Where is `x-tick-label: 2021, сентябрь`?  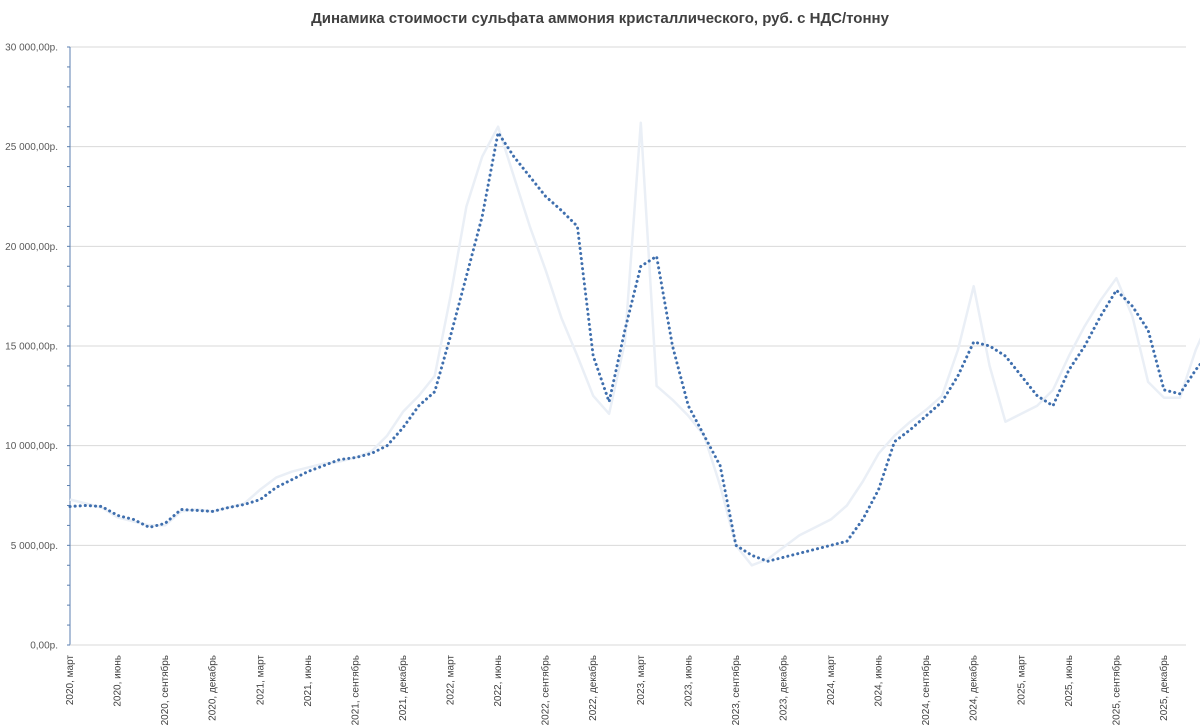 x-tick-label: 2021, сентябрь is located at coordinates (355, 690).